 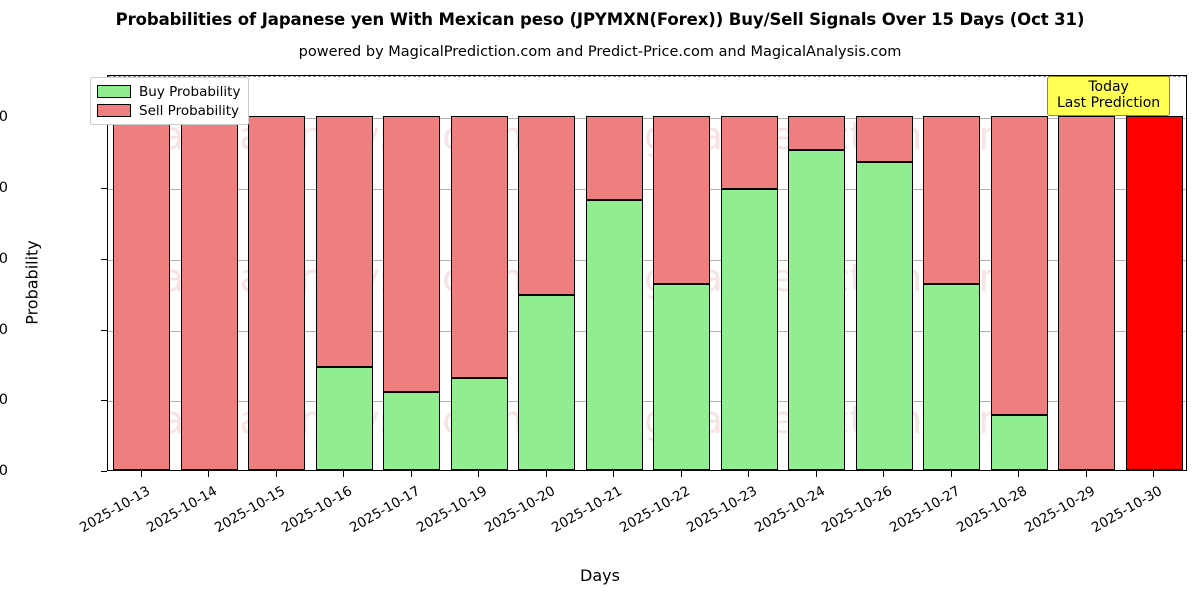 What do you see at coordinates (1127, 510) in the screenshot?
I see `x-axis-tick-label: 2025-10-30` at bounding box center [1127, 510].